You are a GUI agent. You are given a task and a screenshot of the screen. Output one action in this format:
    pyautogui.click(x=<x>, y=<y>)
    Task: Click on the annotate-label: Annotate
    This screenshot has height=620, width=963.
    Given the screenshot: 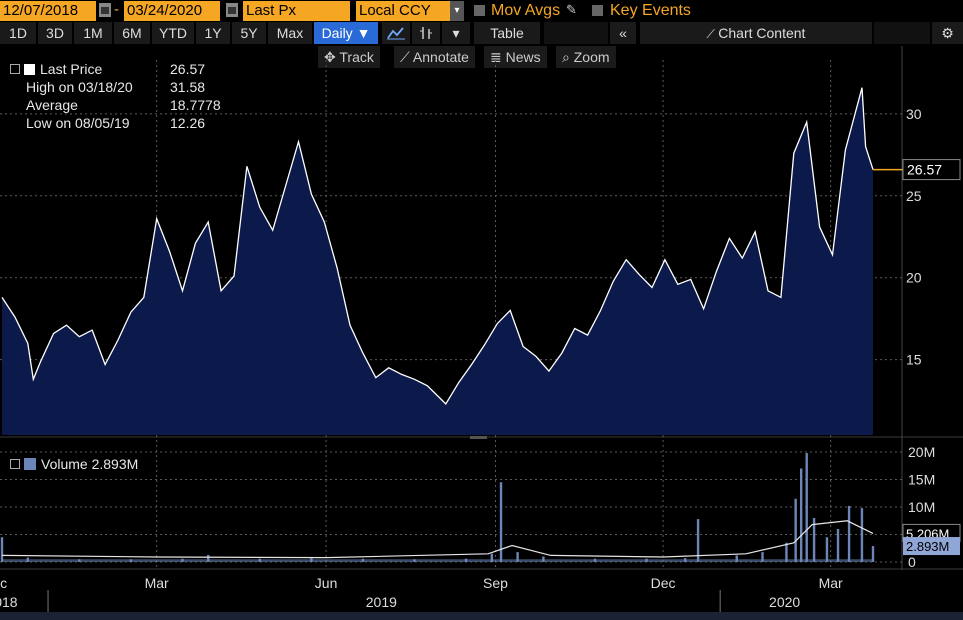 What is the action you would take?
    pyautogui.click(x=440, y=57)
    